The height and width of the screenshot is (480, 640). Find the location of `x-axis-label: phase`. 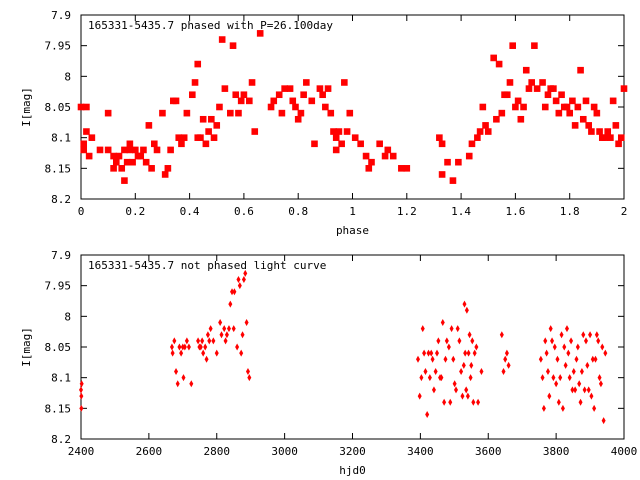

x-axis-label: phase is located at coordinates (352, 230).